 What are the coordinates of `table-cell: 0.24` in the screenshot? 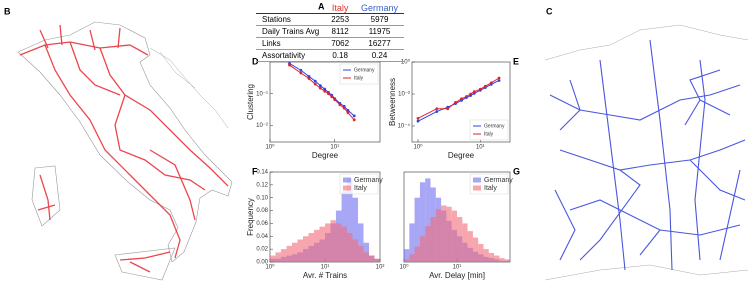 It's located at (380, 55).